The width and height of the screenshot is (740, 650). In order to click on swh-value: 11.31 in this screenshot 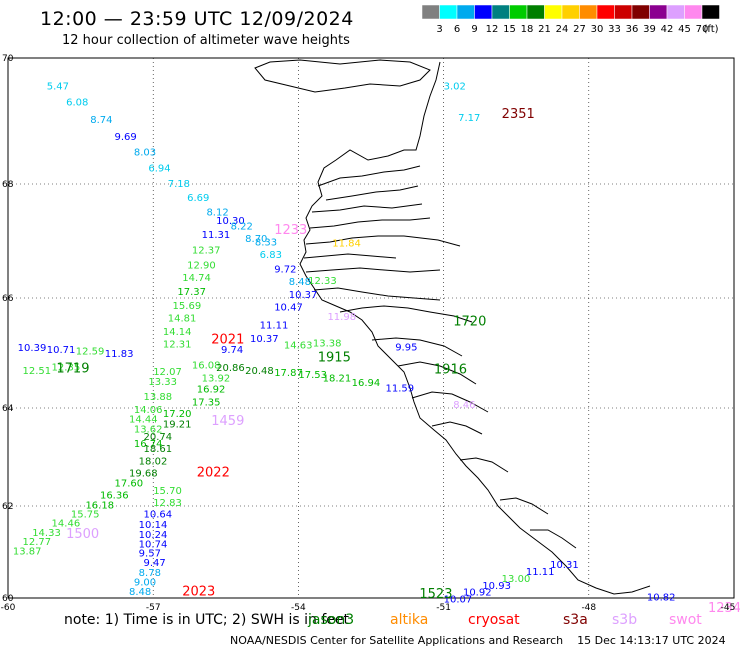, I will do `click(216, 235)`.